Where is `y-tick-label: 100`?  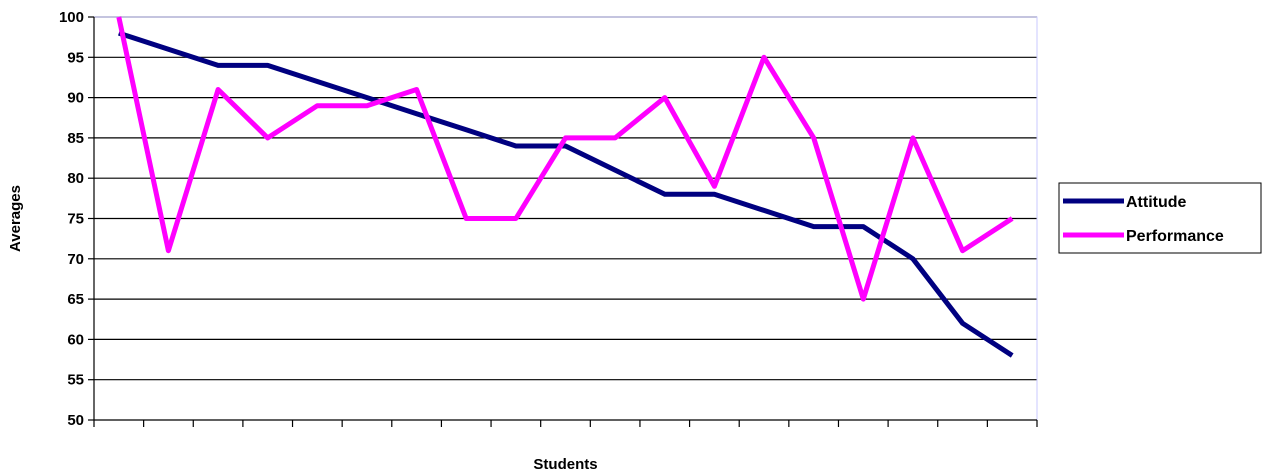
y-tick-label: 100 is located at coordinates (71, 17).